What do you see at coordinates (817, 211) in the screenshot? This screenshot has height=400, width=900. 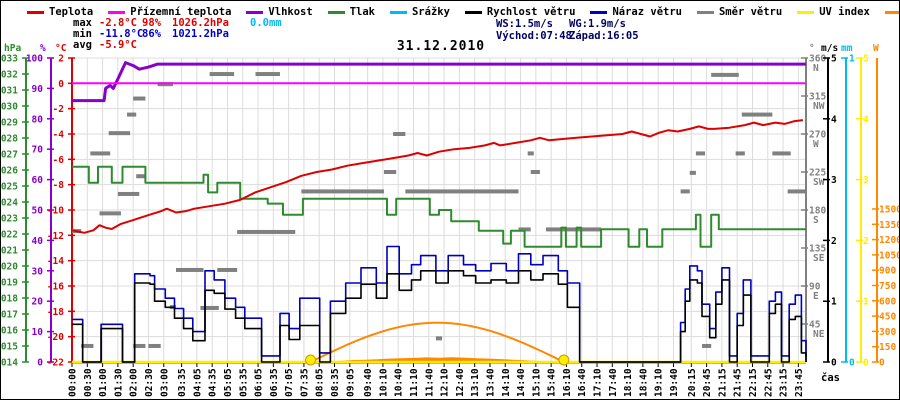 I see `axis-label: 180` at bounding box center [817, 211].